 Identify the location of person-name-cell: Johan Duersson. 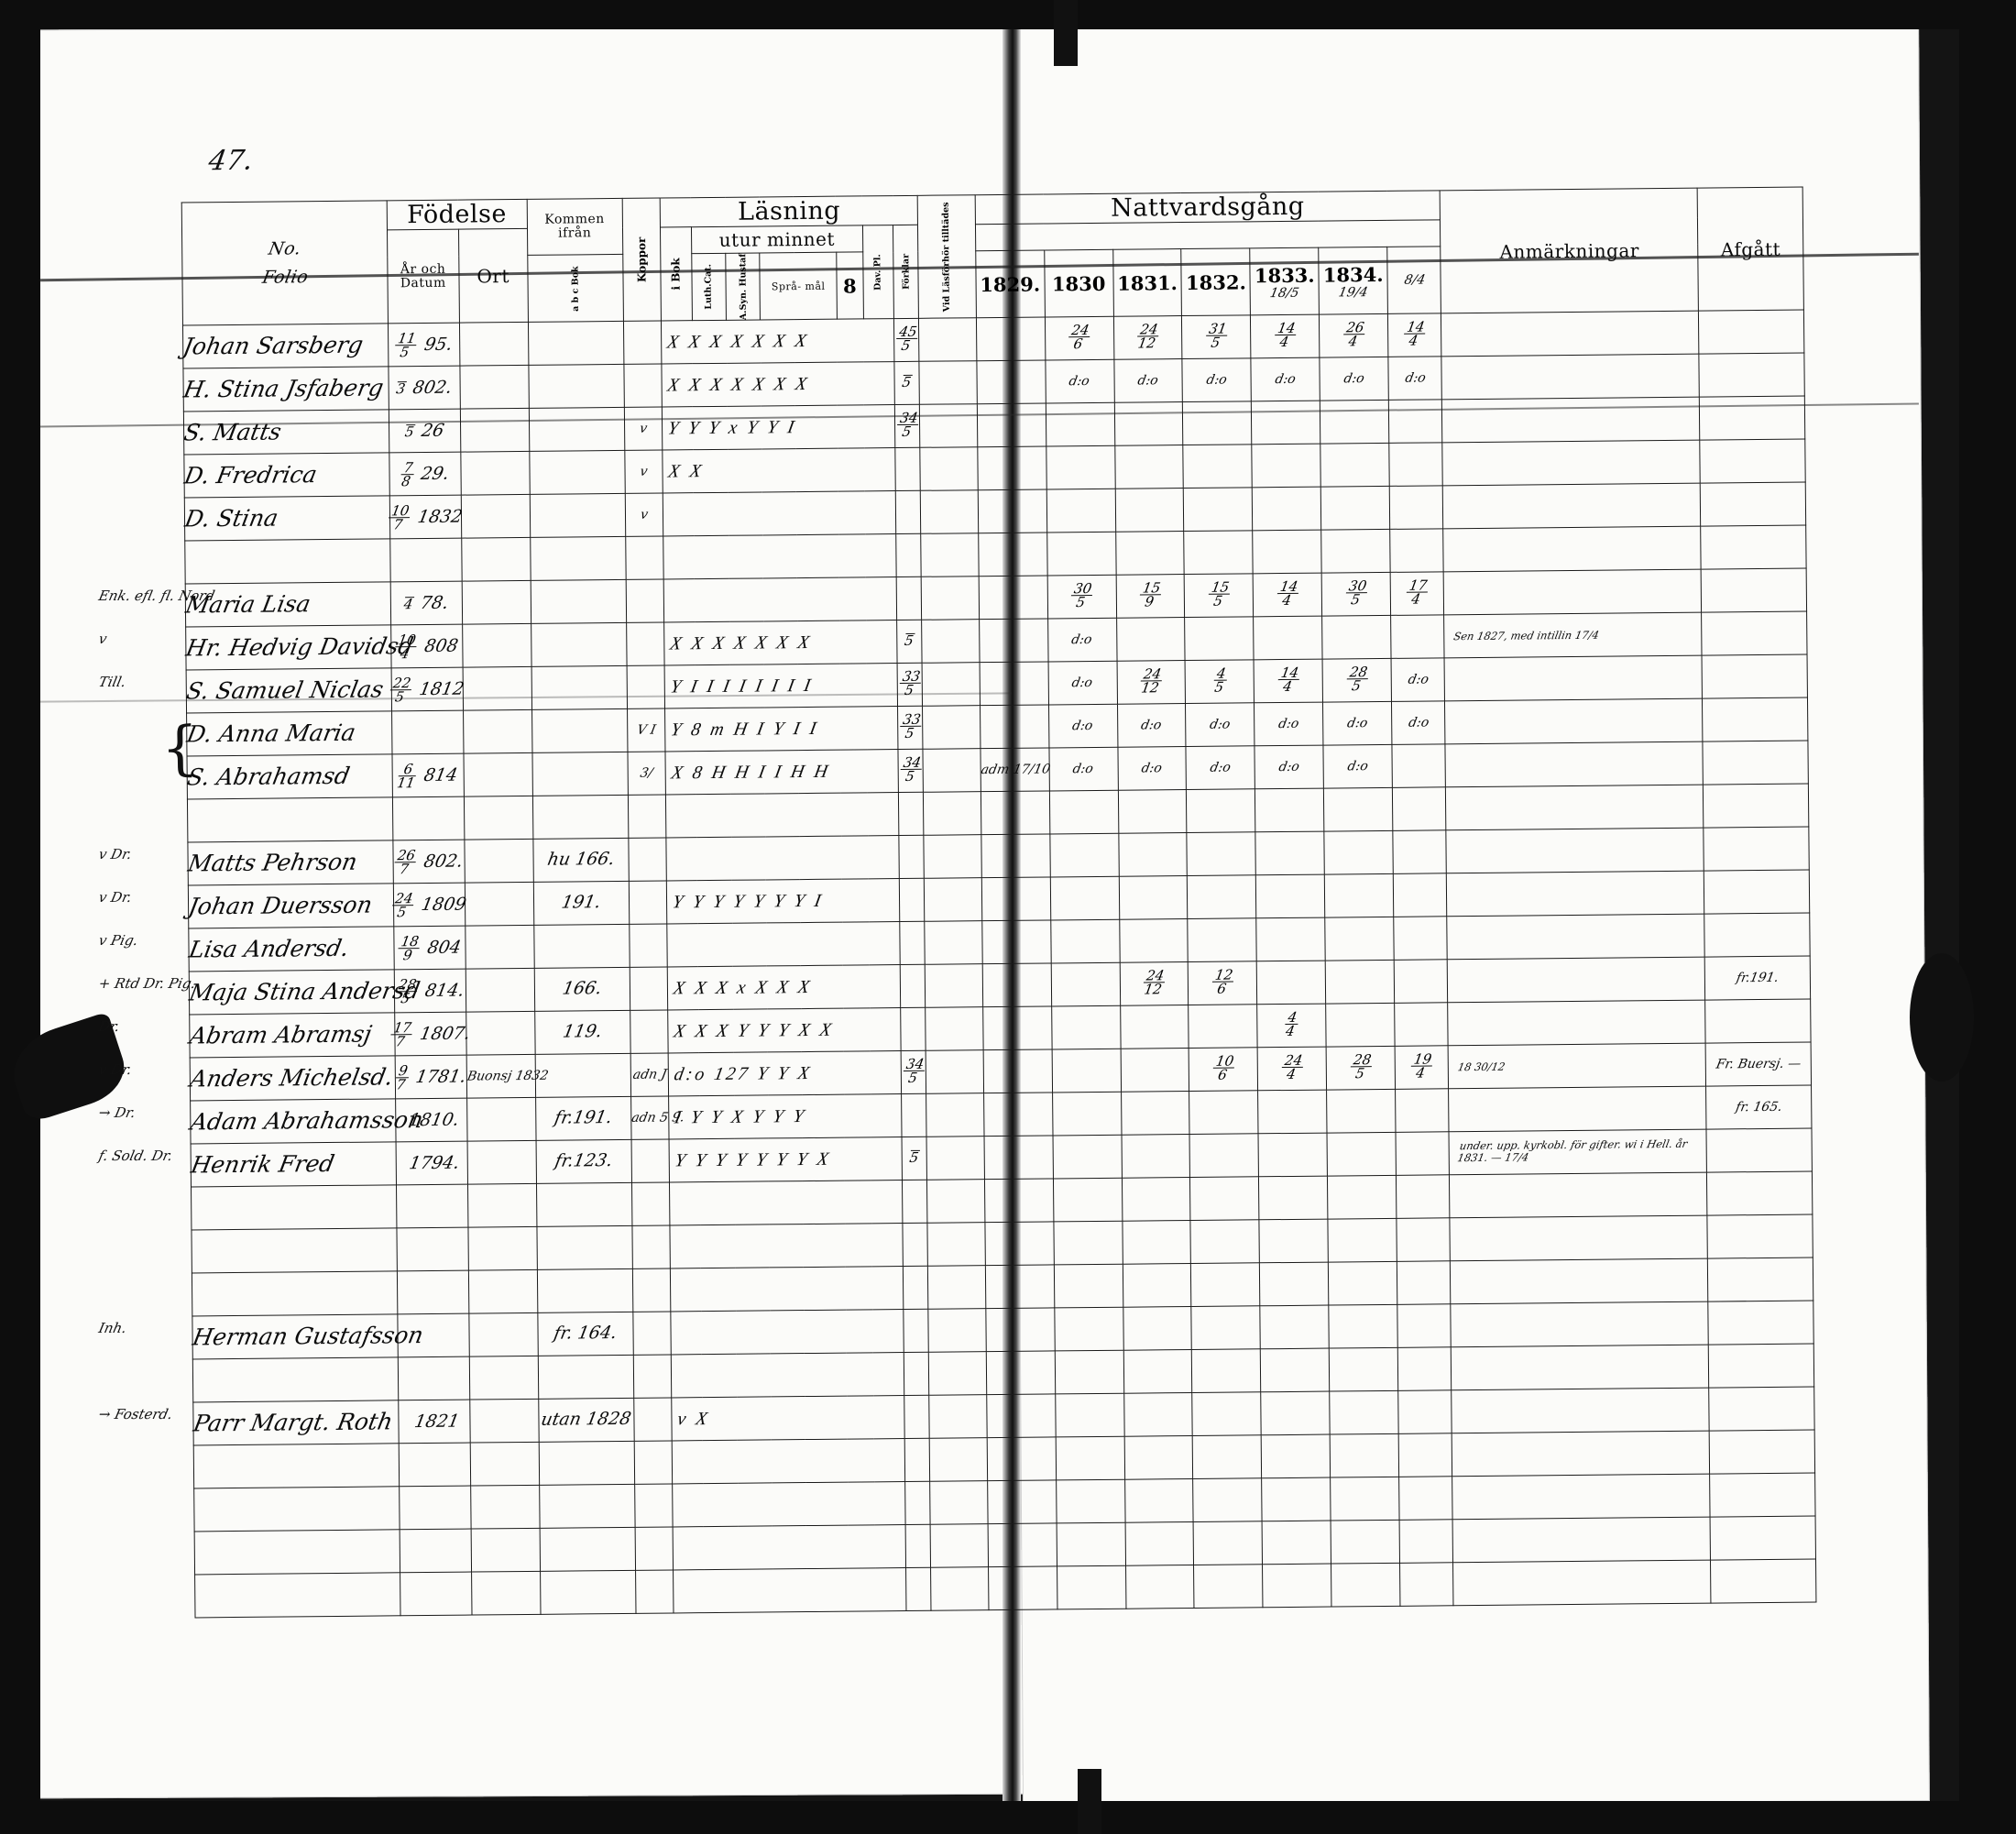
(290, 906).